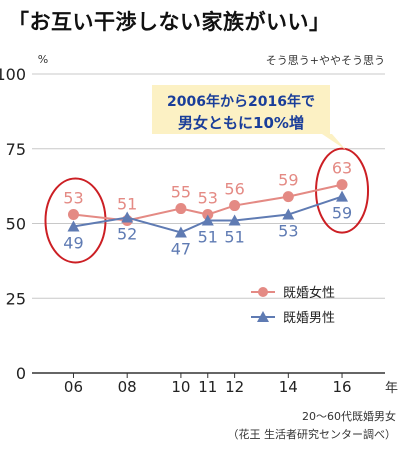 This screenshot has width=418, height=450. Describe the element at coordinates (73, 242) in the screenshot. I see `data-label: 49` at that location.